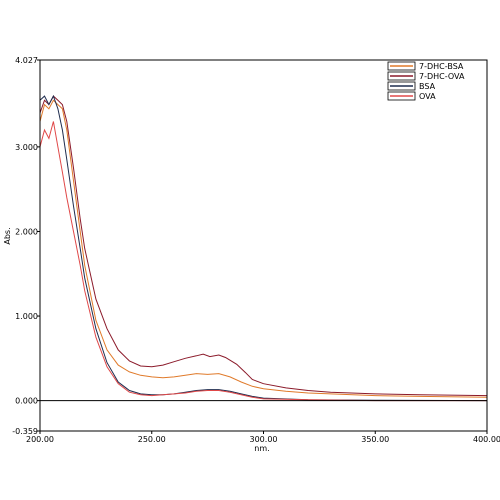 The image size is (500, 500). Describe the element at coordinates (375, 439) in the screenshot. I see `x-tick-label: 350.00` at that location.